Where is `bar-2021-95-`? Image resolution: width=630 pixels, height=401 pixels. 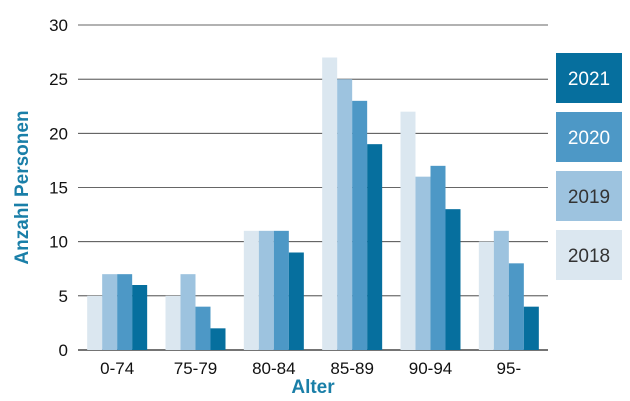 bar-2021-95- is located at coordinates (531, 328).